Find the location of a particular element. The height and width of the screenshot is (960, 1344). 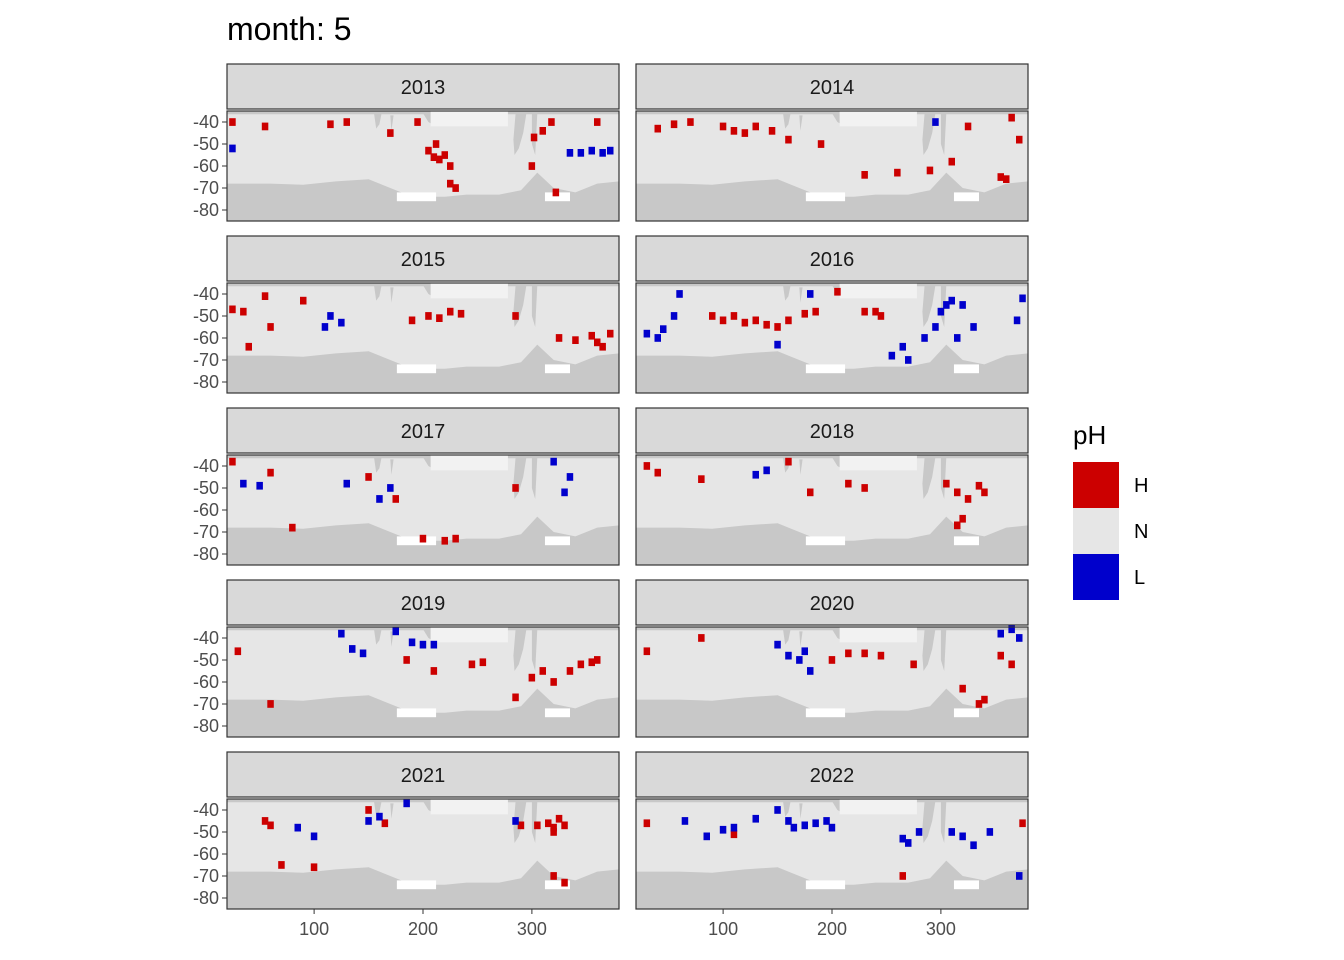

facet-strip-label: 2018 is located at coordinates (832, 432).